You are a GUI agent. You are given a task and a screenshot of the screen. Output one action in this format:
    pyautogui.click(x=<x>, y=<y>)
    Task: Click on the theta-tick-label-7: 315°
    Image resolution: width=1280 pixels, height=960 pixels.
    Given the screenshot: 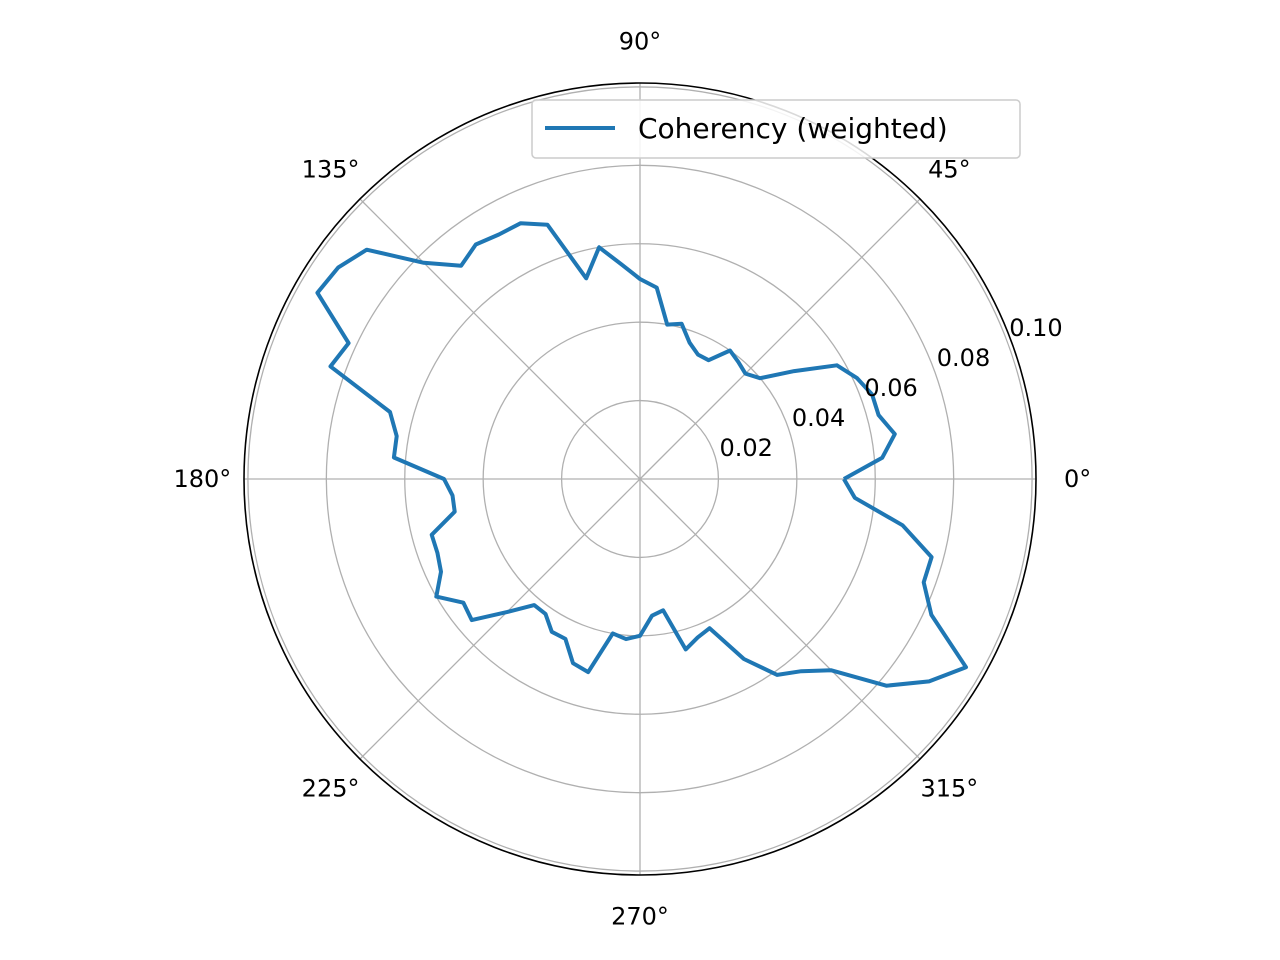 What is the action you would take?
    pyautogui.click(x=950, y=788)
    